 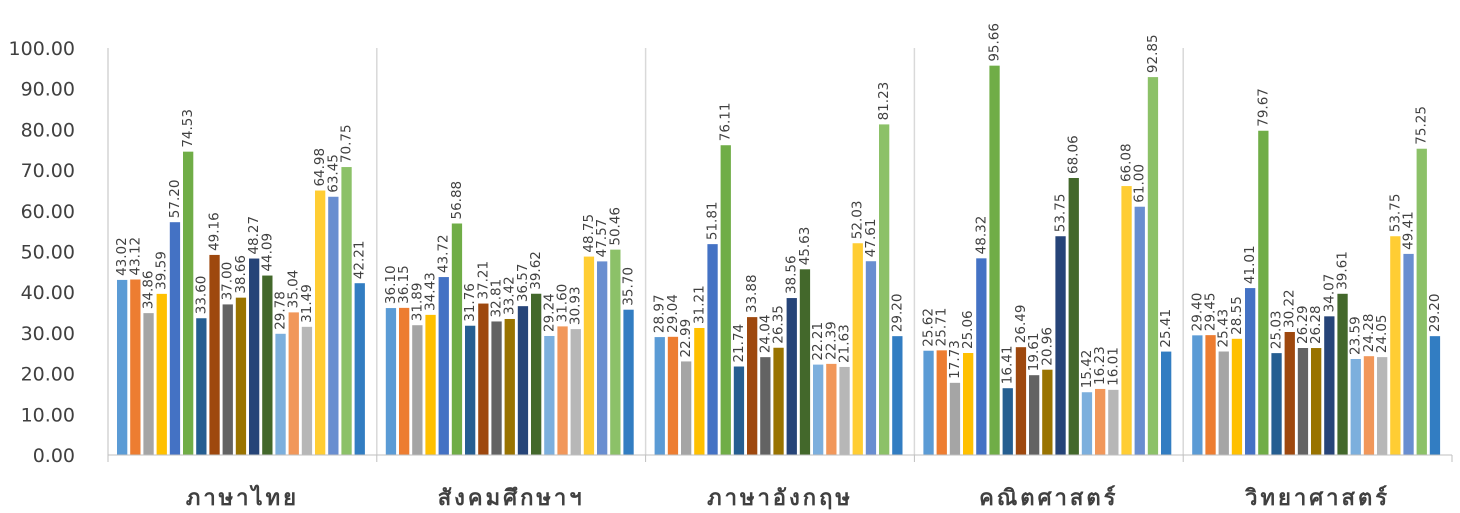 What do you see at coordinates (48, 293) in the screenshot?
I see `y-tick-label: 40.00` at bounding box center [48, 293].